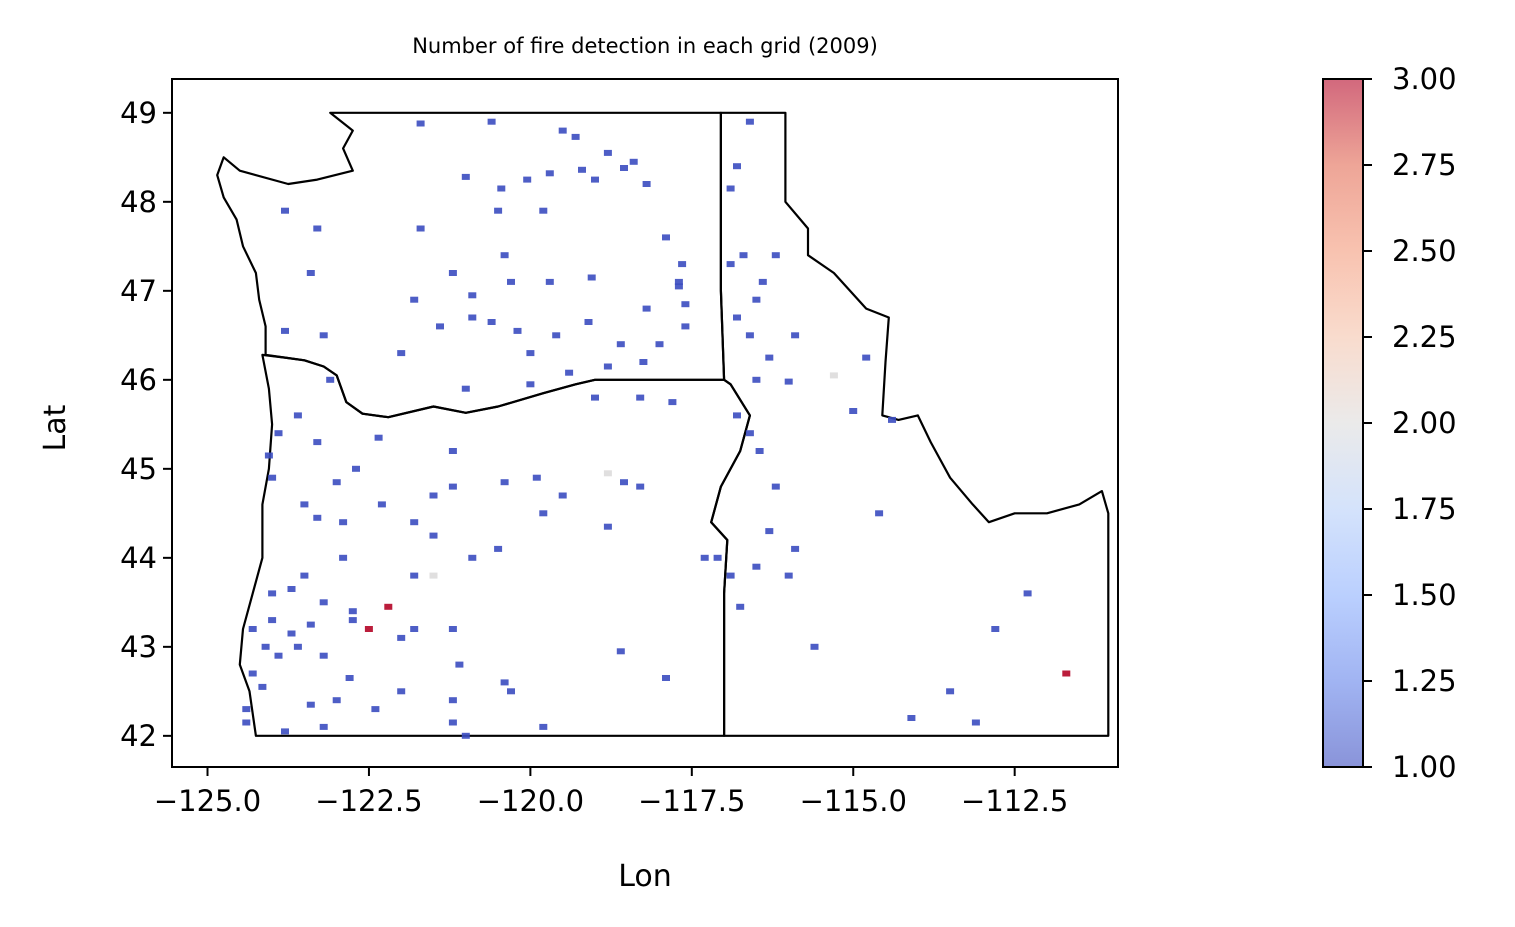 The width and height of the screenshot is (1515, 927). What do you see at coordinates (146, 424) in the screenshot?
I see `y-axis: 42 43 44 45 46 47 48 49` at bounding box center [146, 424].